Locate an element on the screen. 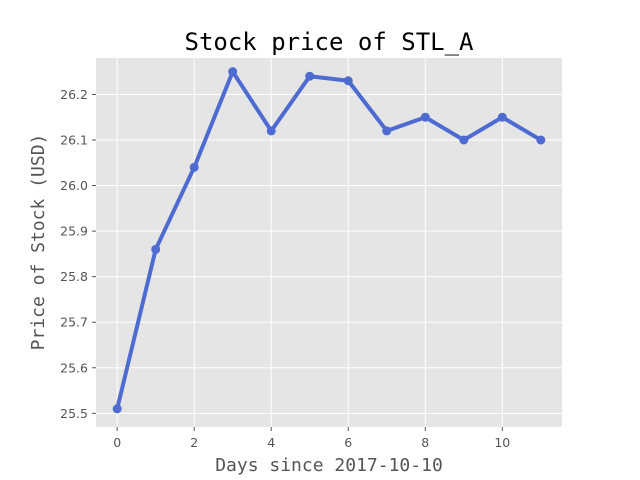 This screenshot has width=640, height=480. x-axis: 0 2 4 6 8 10 is located at coordinates (311, 438).